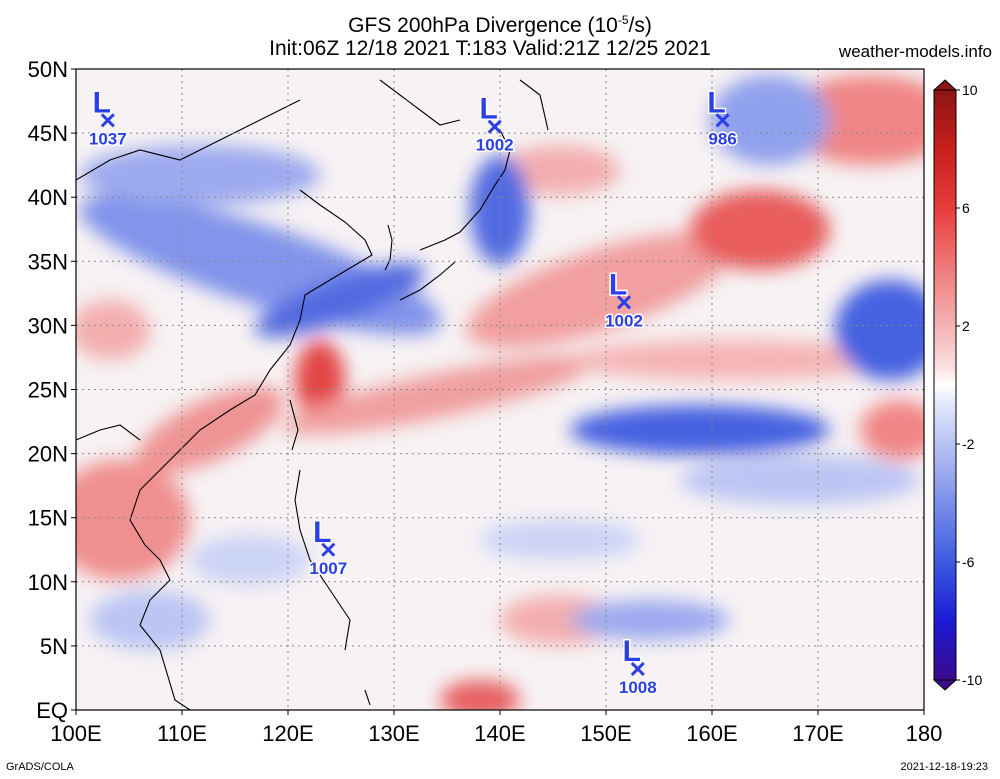 The width and height of the screenshot is (1000, 779). I want to click on colorbar-label: 6, so click(966, 208).